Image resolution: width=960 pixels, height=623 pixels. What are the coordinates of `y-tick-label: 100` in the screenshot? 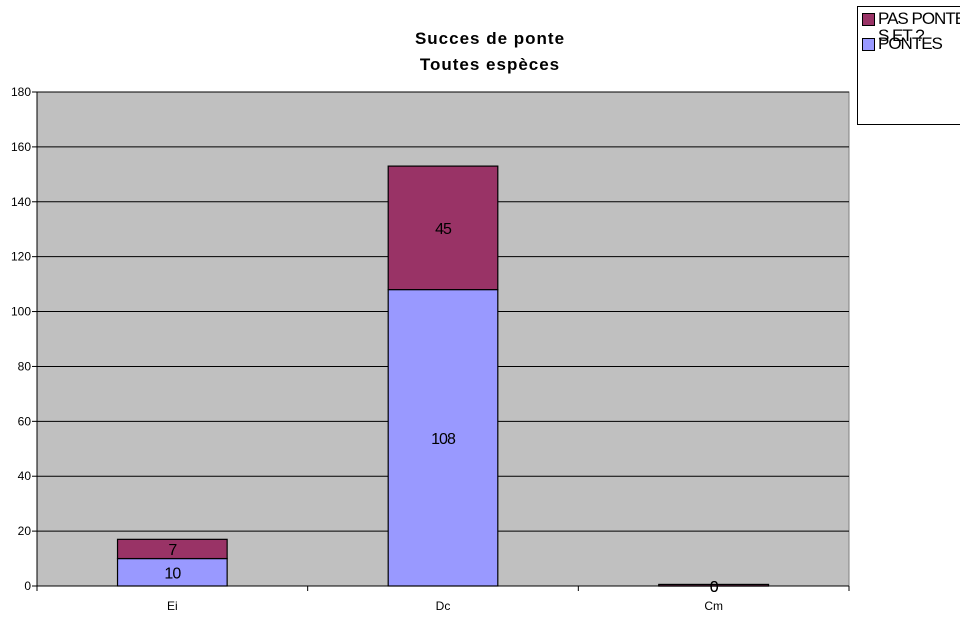 It's located at (21, 312).